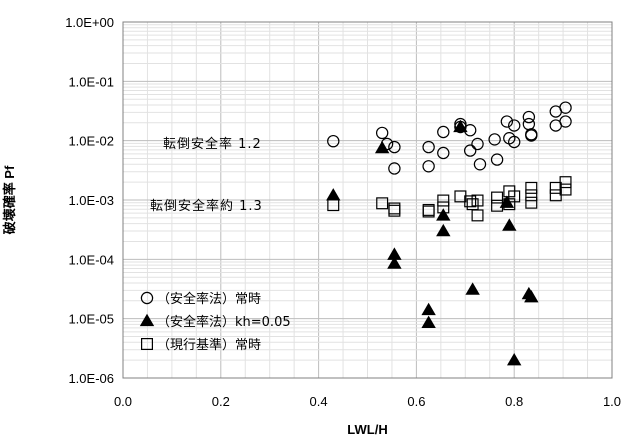 The image size is (625, 436). What do you see at coordinates (209, 299) in the screenshot?
I see `legend-label: （安全率法）常時` at bounding box center [209, 299].